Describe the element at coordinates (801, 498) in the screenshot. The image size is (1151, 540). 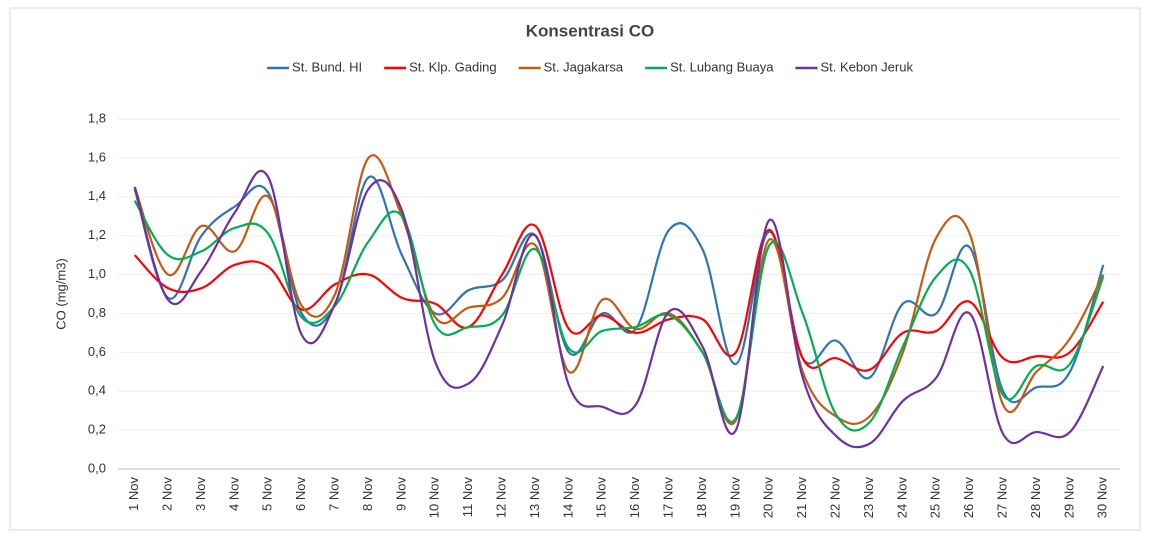
I see `x-tick-label: 21 Nov` at that location.